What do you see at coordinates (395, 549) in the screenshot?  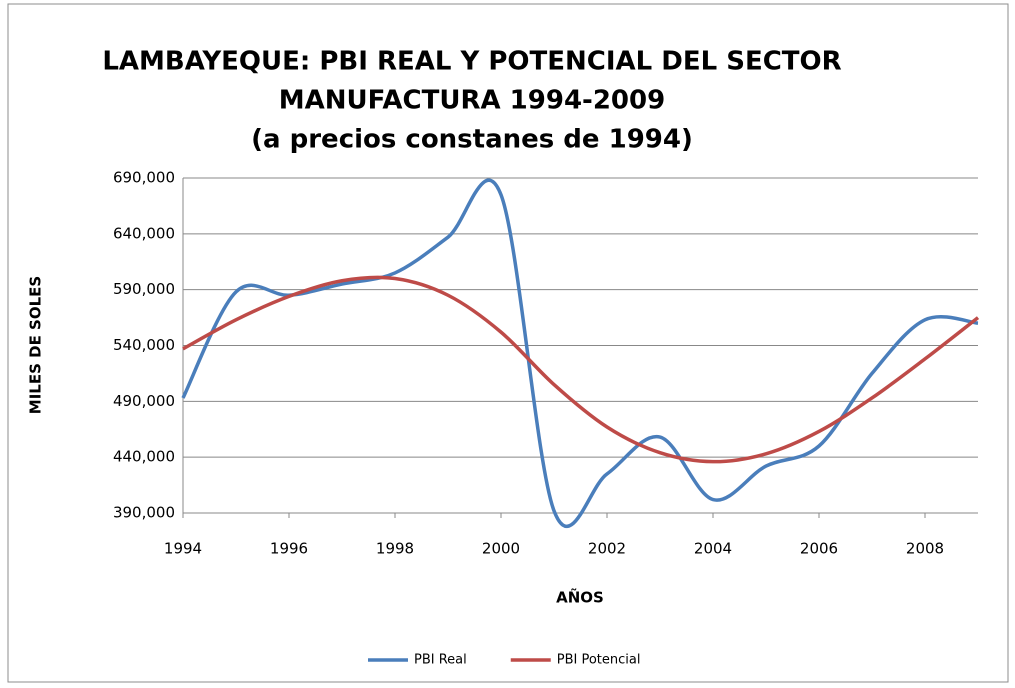 I see `x-tick-label: 1998` at bounding box center [395, 549].